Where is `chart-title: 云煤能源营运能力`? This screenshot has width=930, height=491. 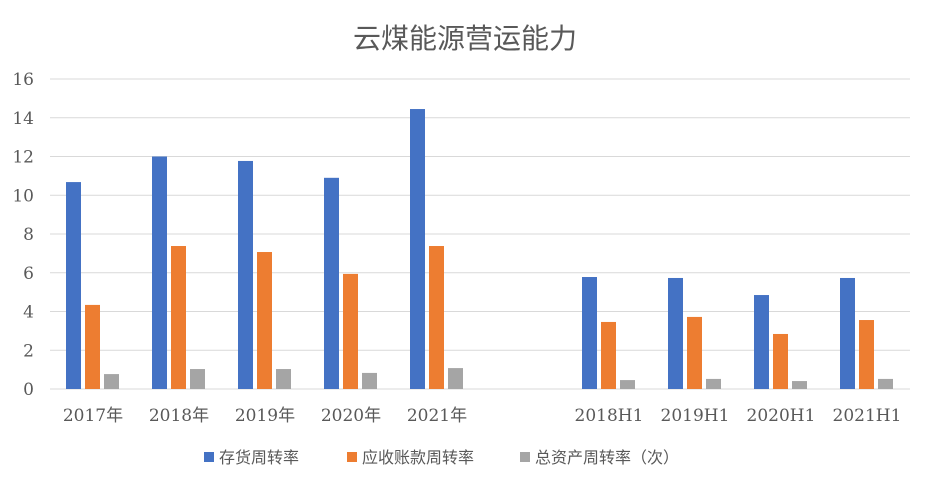
chart-title: 云煤能源营运能力 is located at coordinates (465, 38).